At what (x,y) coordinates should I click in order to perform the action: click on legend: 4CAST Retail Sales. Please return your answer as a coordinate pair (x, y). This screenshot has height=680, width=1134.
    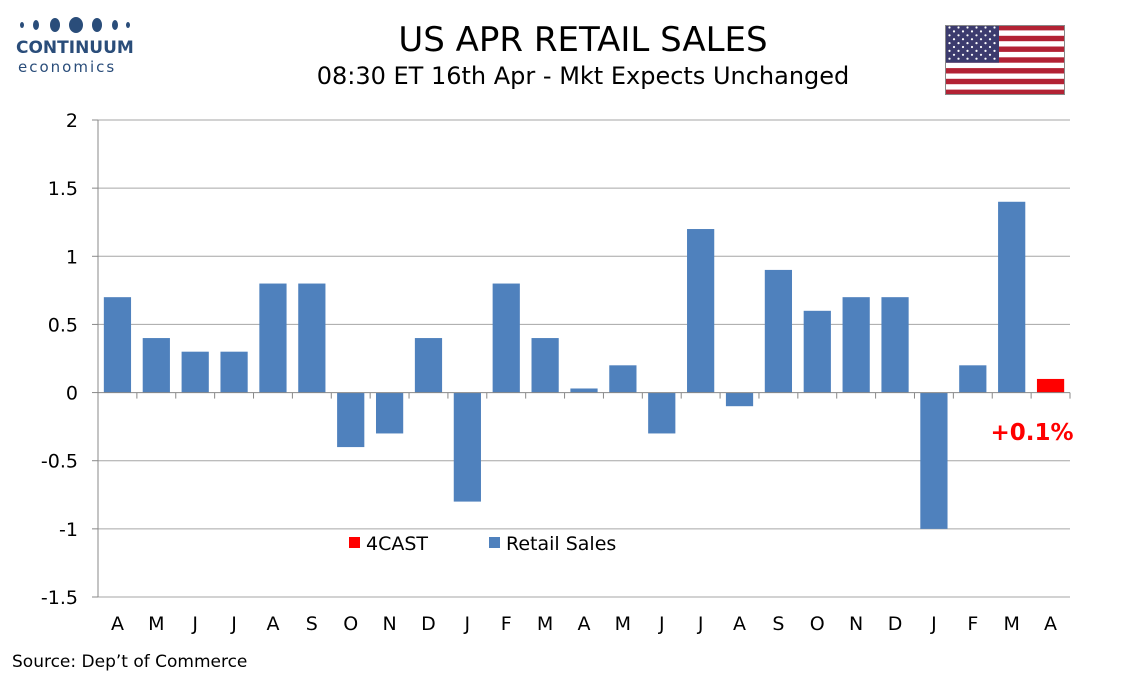
    Looking at the image, I should click on (482, 544).